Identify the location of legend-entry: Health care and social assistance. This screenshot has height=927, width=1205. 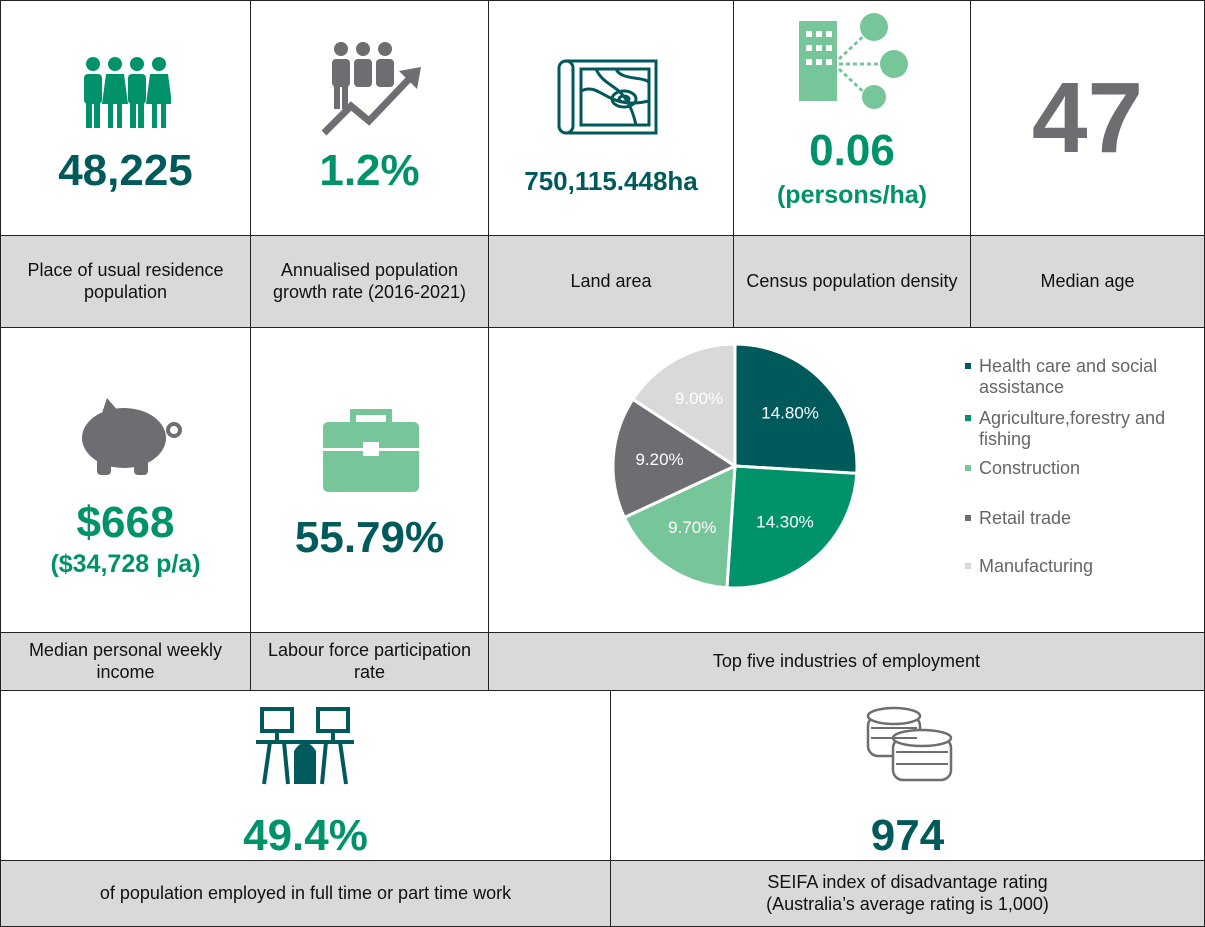
(1072, 376).